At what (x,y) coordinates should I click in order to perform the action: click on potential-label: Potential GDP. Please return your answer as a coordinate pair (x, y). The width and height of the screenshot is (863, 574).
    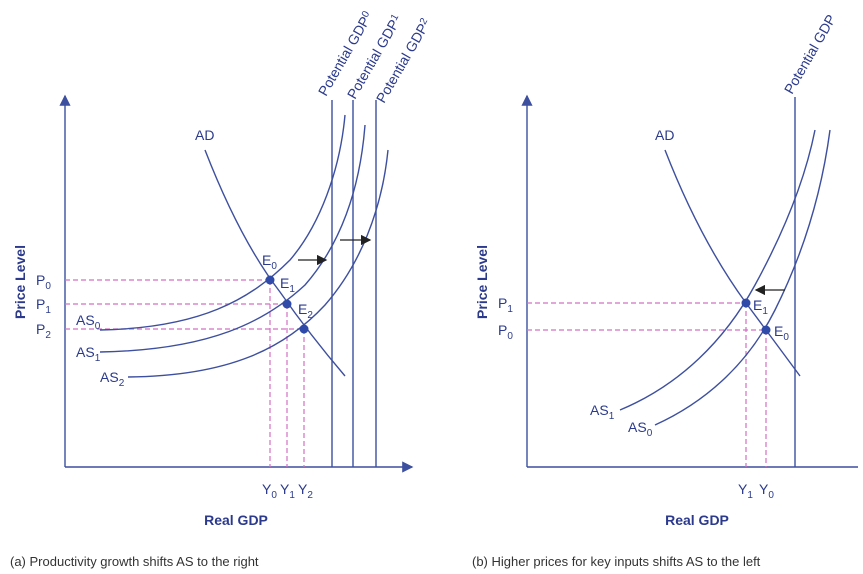
    Looking at the image, I should click on (810, 54).